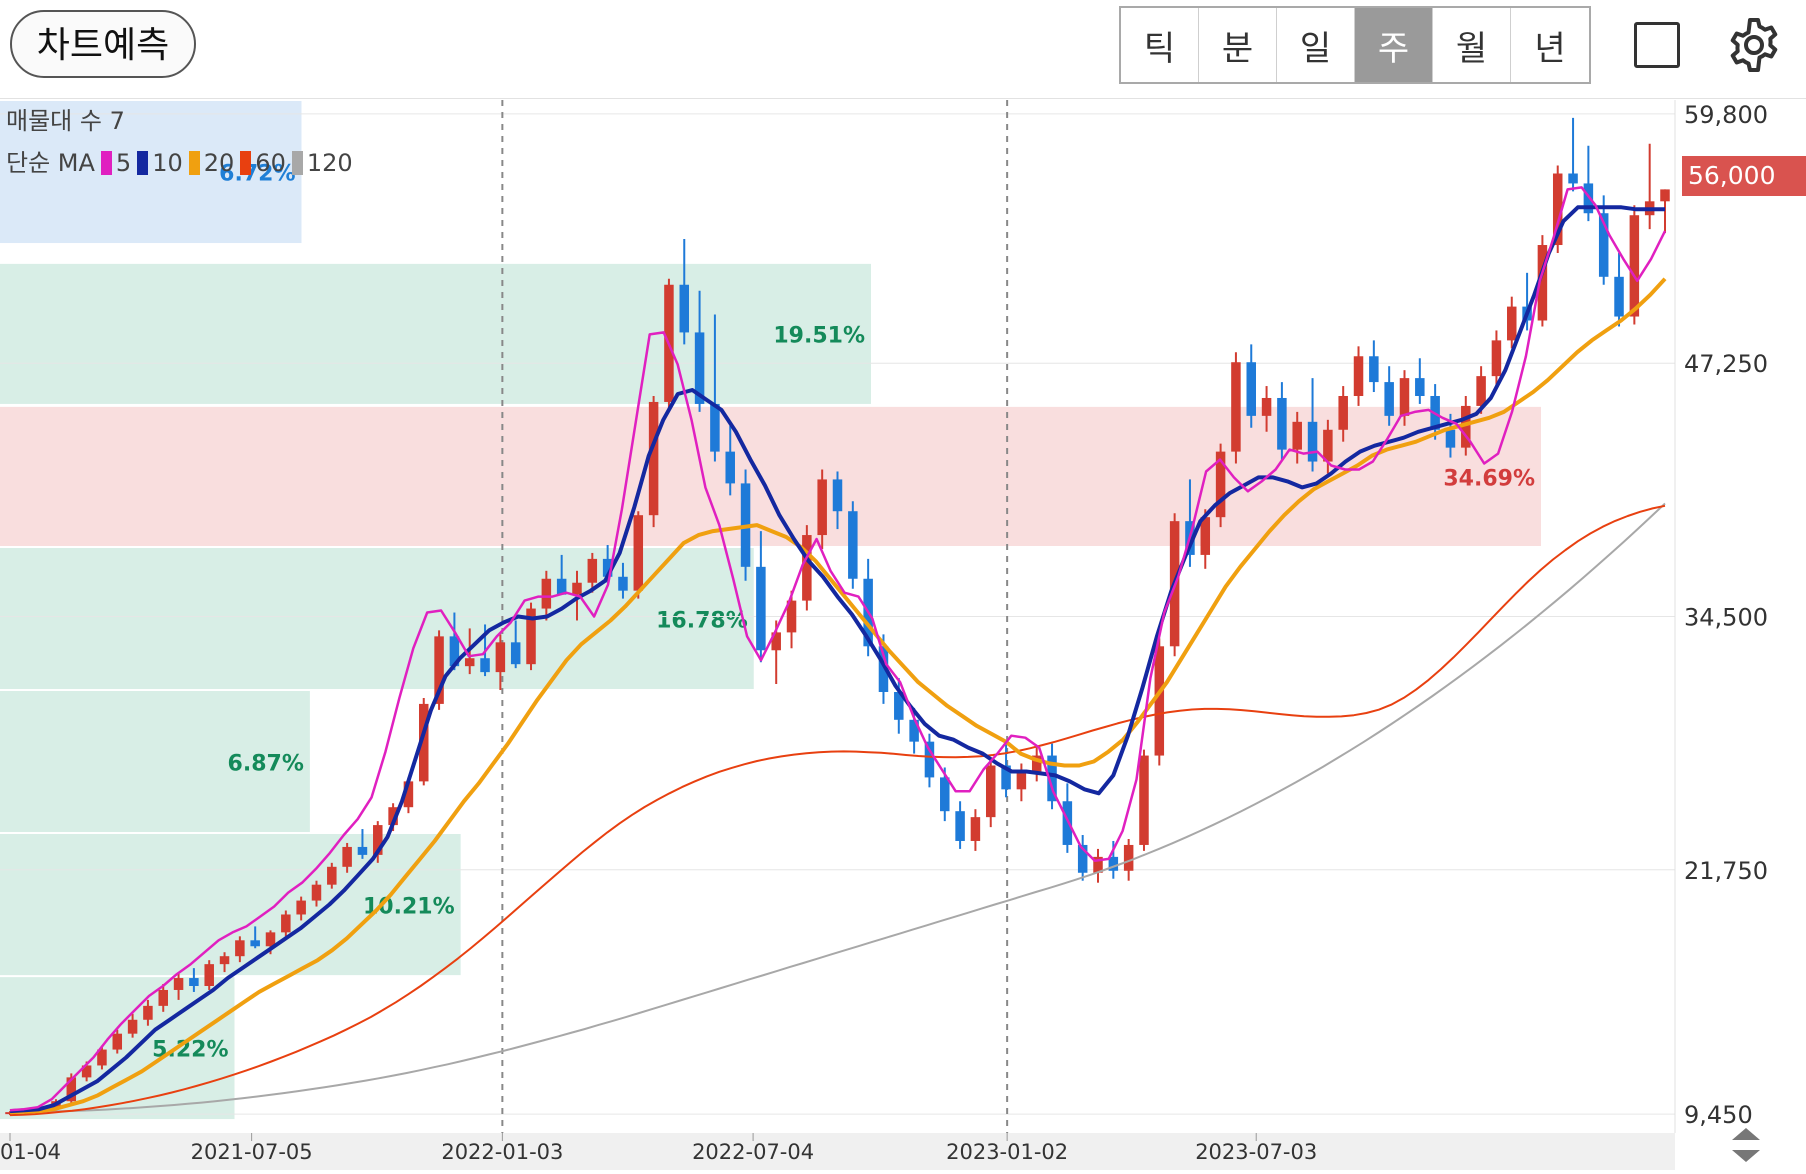 The height and width of the screenshot is (1174, 1806). What do you see at coordinates (329, 163) in the screenshot?
I see `ma120-label: 120` at bounding box center [329, 163].